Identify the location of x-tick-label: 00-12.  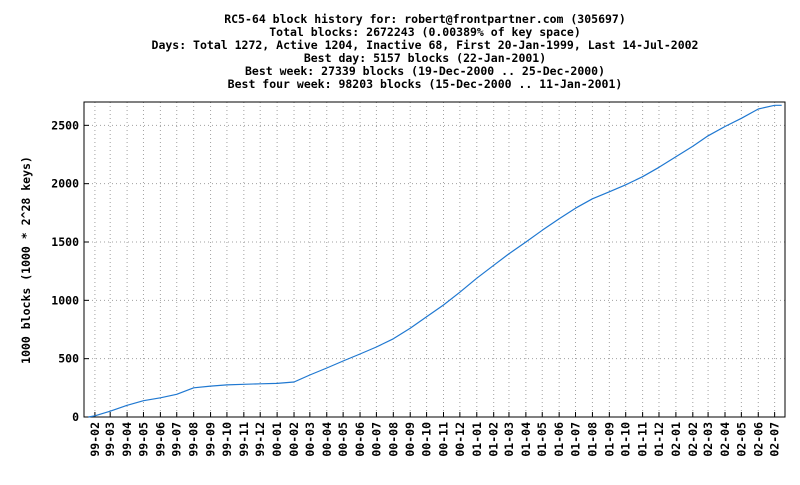
(460, 439).